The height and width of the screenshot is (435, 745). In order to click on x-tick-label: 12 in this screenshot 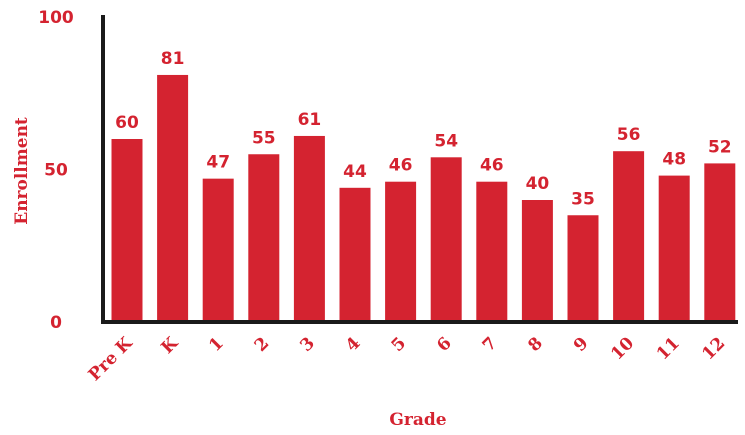, I will do `click(713, 348)`.